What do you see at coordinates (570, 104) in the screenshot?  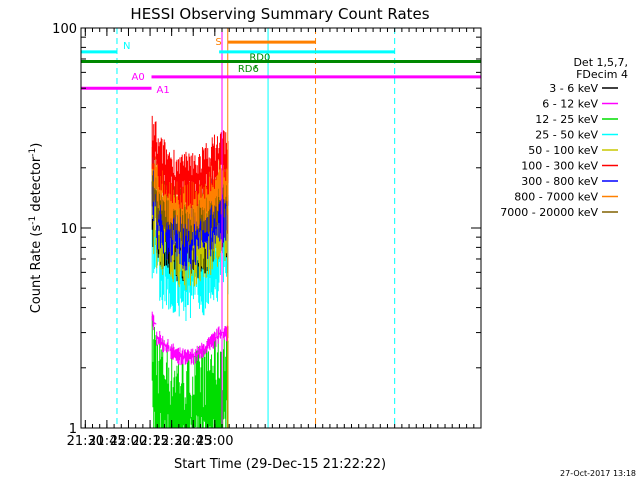 I see `legend-entry-label: 6 - 12 keV` at bounding box center [570, 104].